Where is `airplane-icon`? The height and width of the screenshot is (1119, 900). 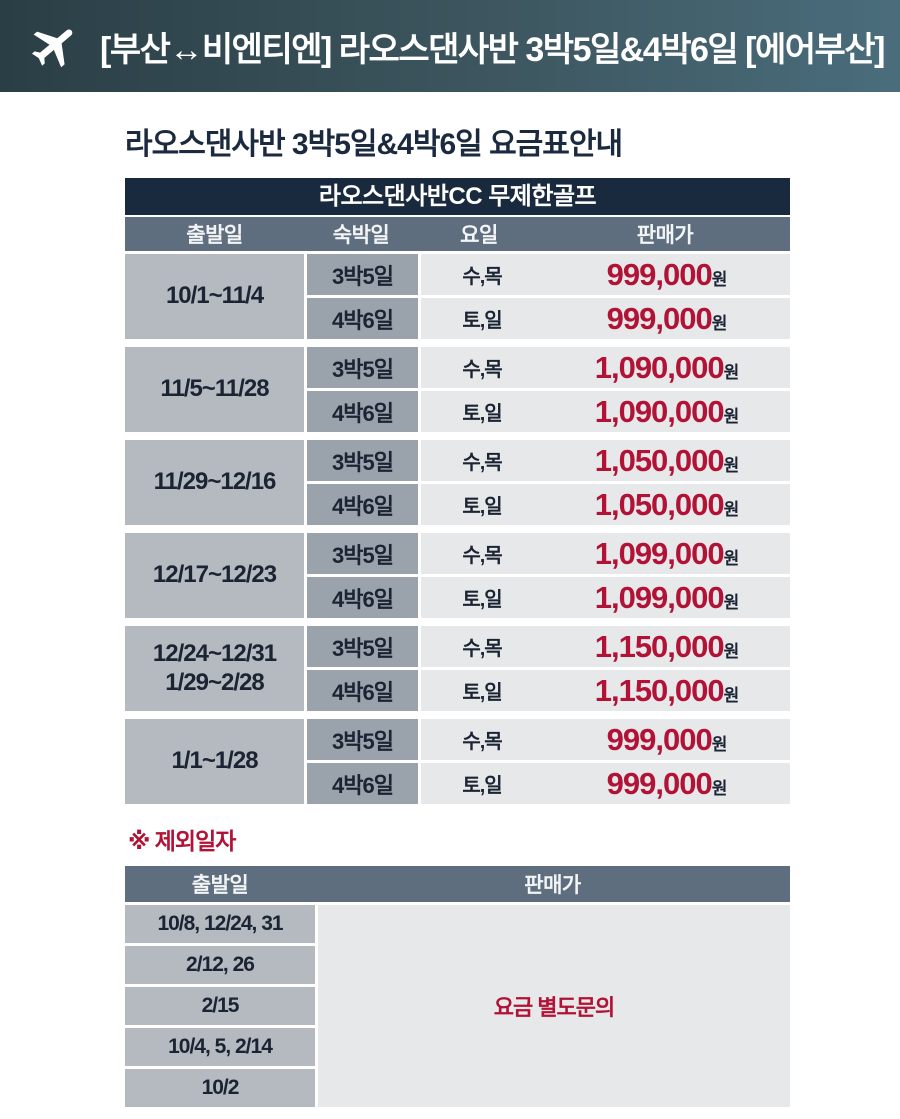 airplane-icon is located at coordinates (55, 46).